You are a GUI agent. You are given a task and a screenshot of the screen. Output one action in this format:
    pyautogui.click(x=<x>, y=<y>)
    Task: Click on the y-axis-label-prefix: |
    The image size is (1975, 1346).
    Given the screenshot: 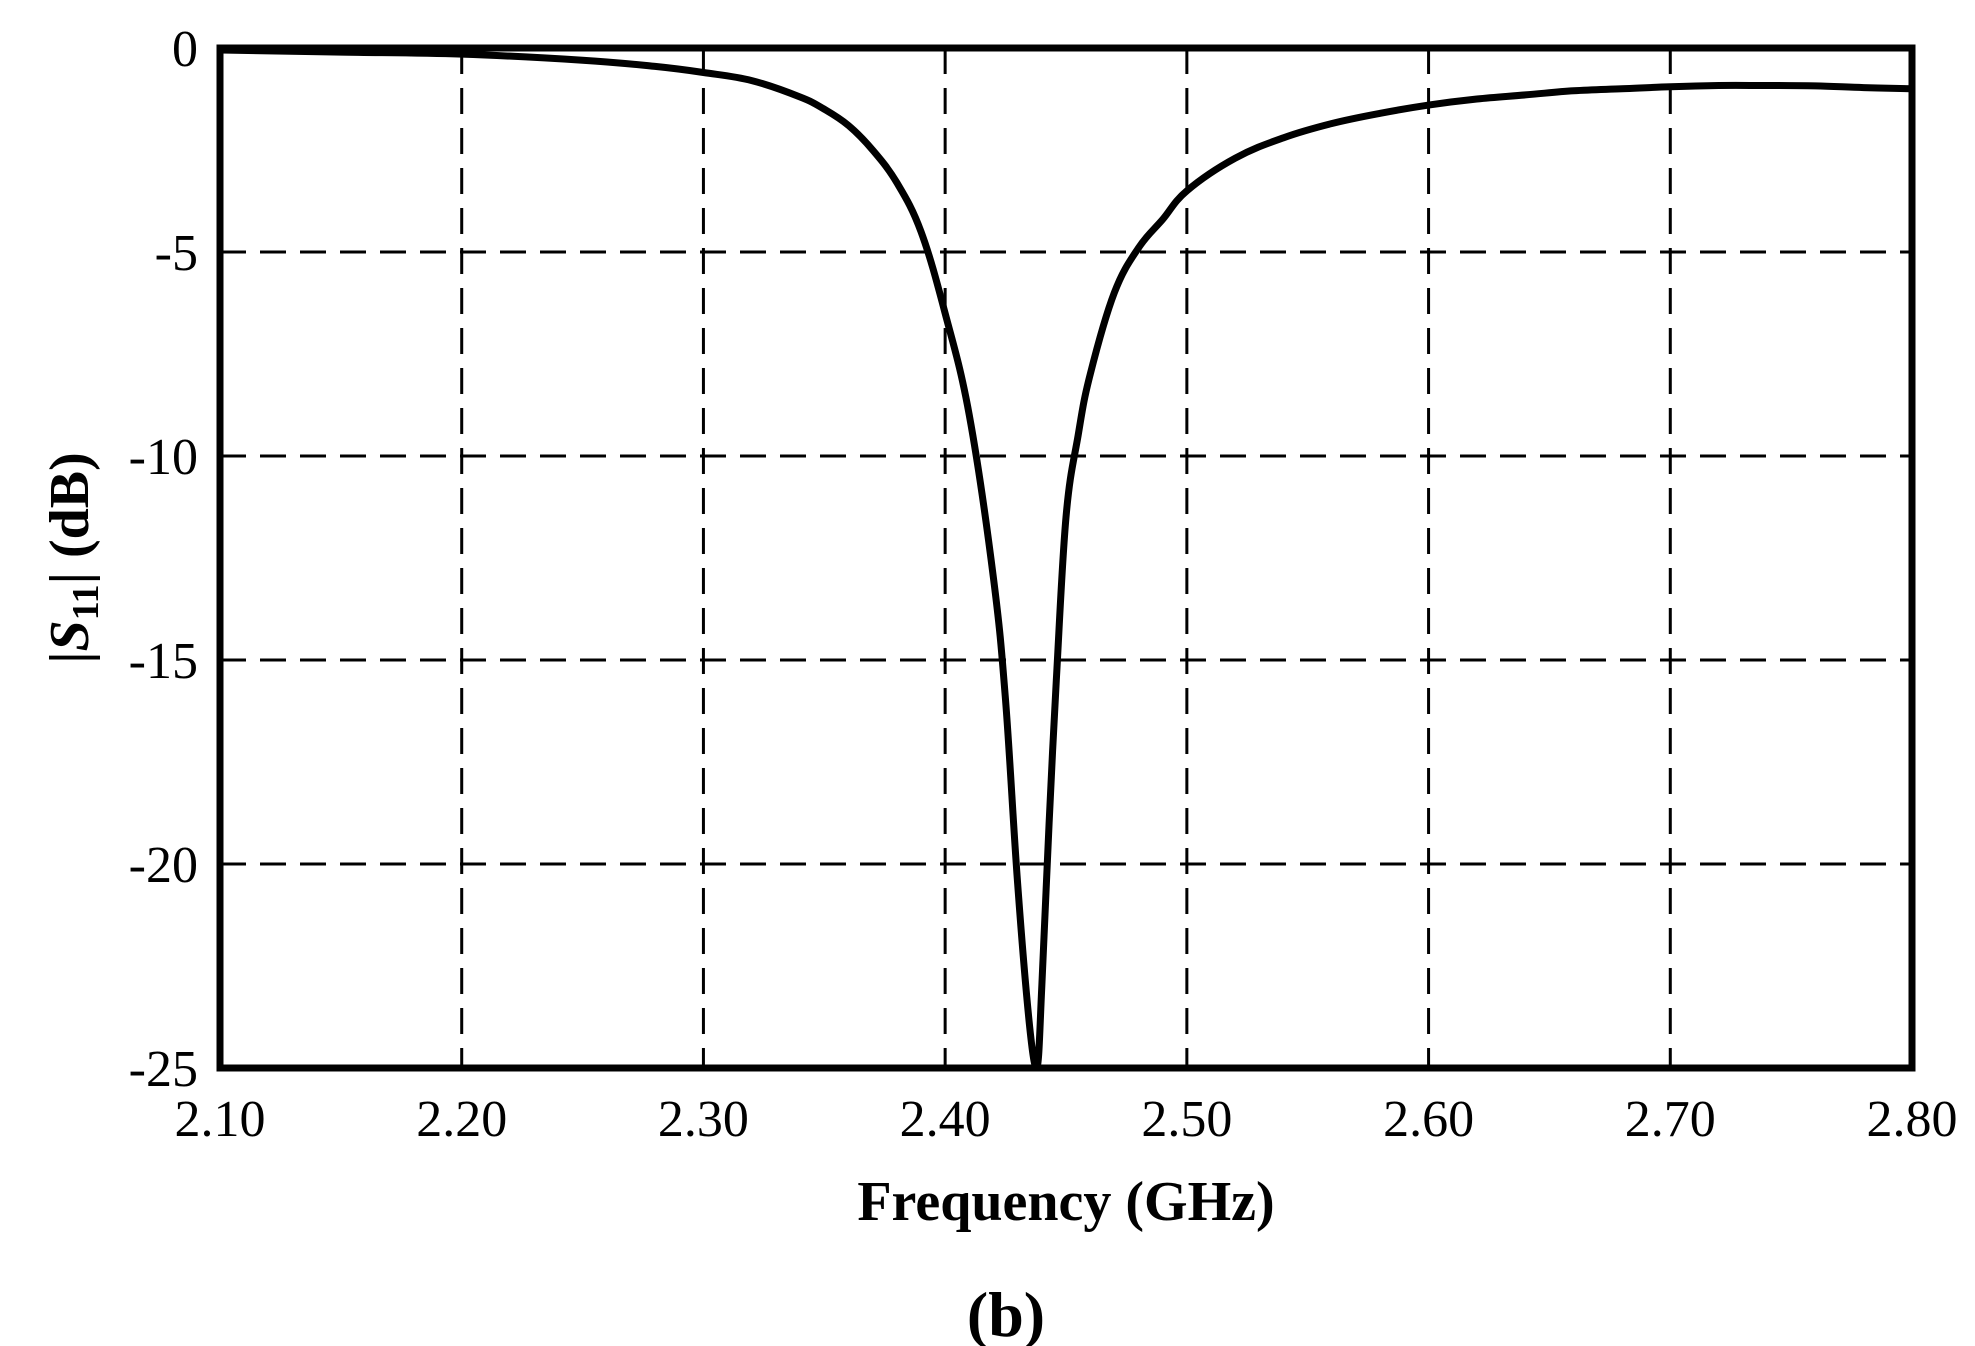 What is the action you would take?
    pyautogui.click(x=70, y=657)
    